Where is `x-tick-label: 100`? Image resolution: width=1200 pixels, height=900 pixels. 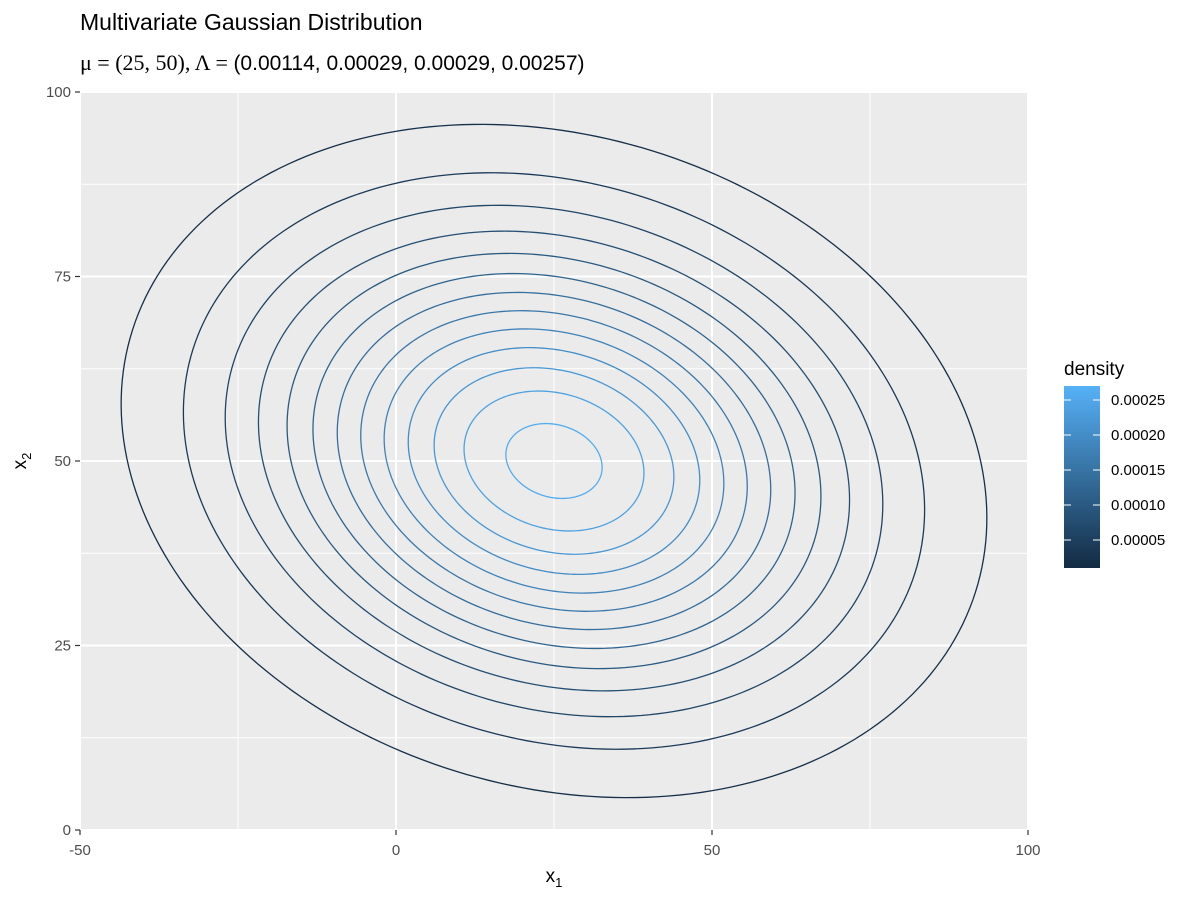
x-tick-label: 100 is located at coordinates (1027, 850).